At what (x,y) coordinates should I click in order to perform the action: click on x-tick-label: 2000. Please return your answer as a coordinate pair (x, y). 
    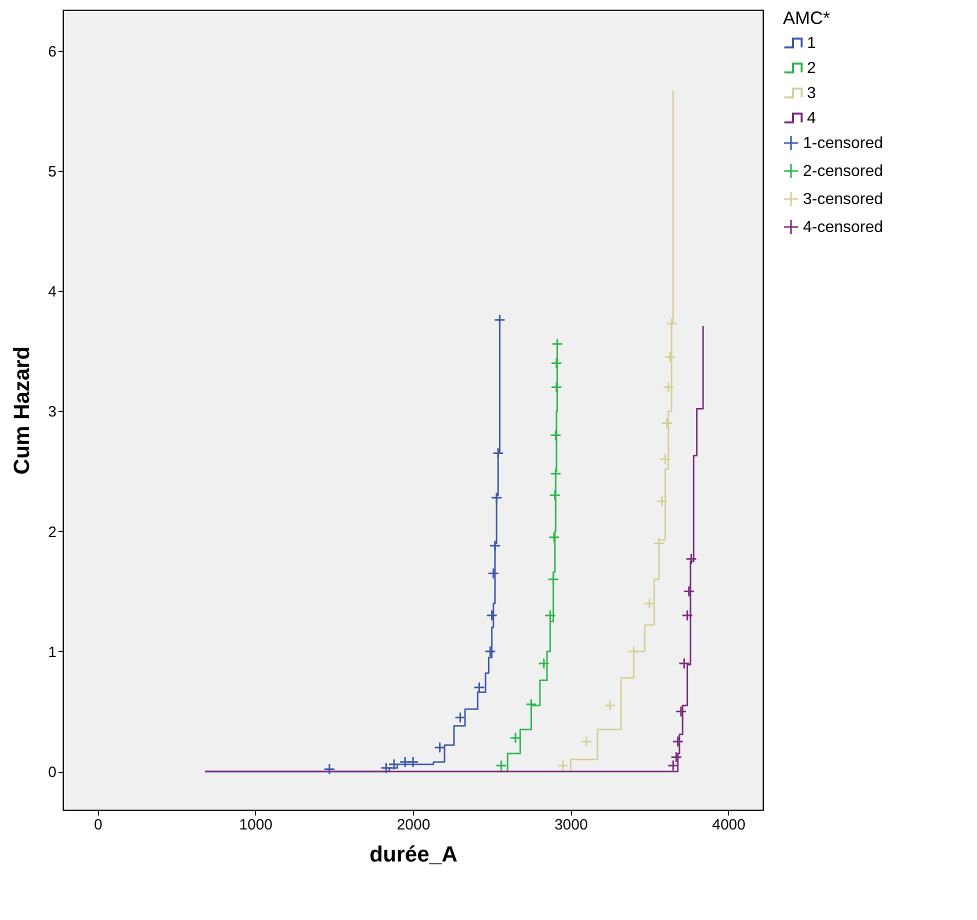
    Looking at the image, I should click on (413, 825).